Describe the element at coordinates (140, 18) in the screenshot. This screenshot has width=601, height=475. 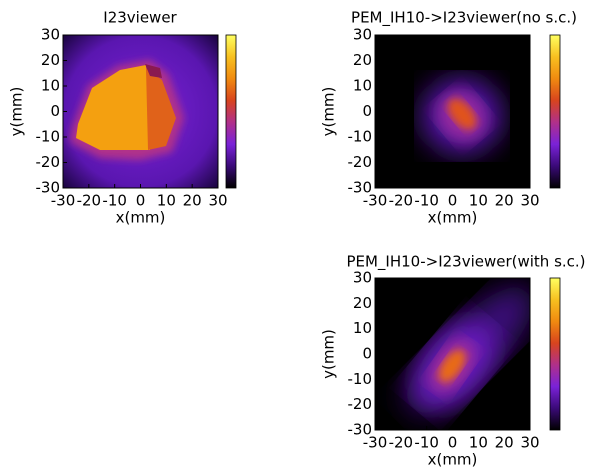
I see `chart-title: I23viewer` at that location.